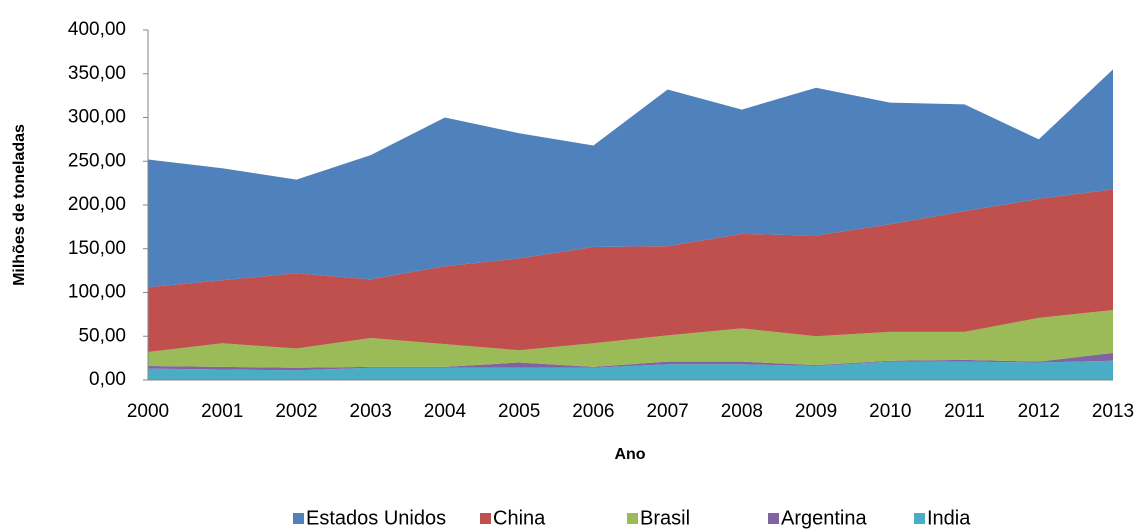 The height and width of the screenshot is (531, 1145). Describe the element at coordinates (97, 29) in the screenshot. I see `y-tick-label: 400,00` at that location.